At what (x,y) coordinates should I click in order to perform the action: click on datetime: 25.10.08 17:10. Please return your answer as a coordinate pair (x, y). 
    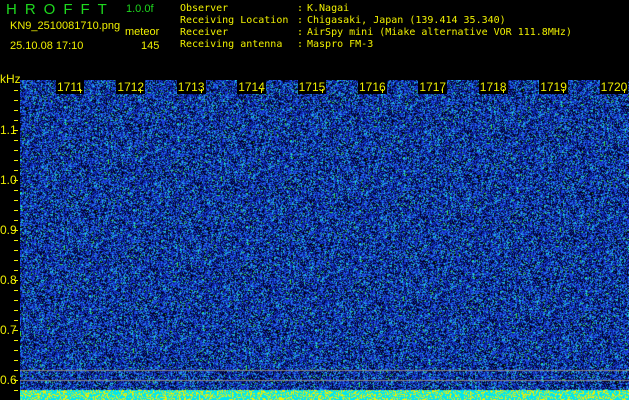
    Looking at the image, I should click on (47, 46).